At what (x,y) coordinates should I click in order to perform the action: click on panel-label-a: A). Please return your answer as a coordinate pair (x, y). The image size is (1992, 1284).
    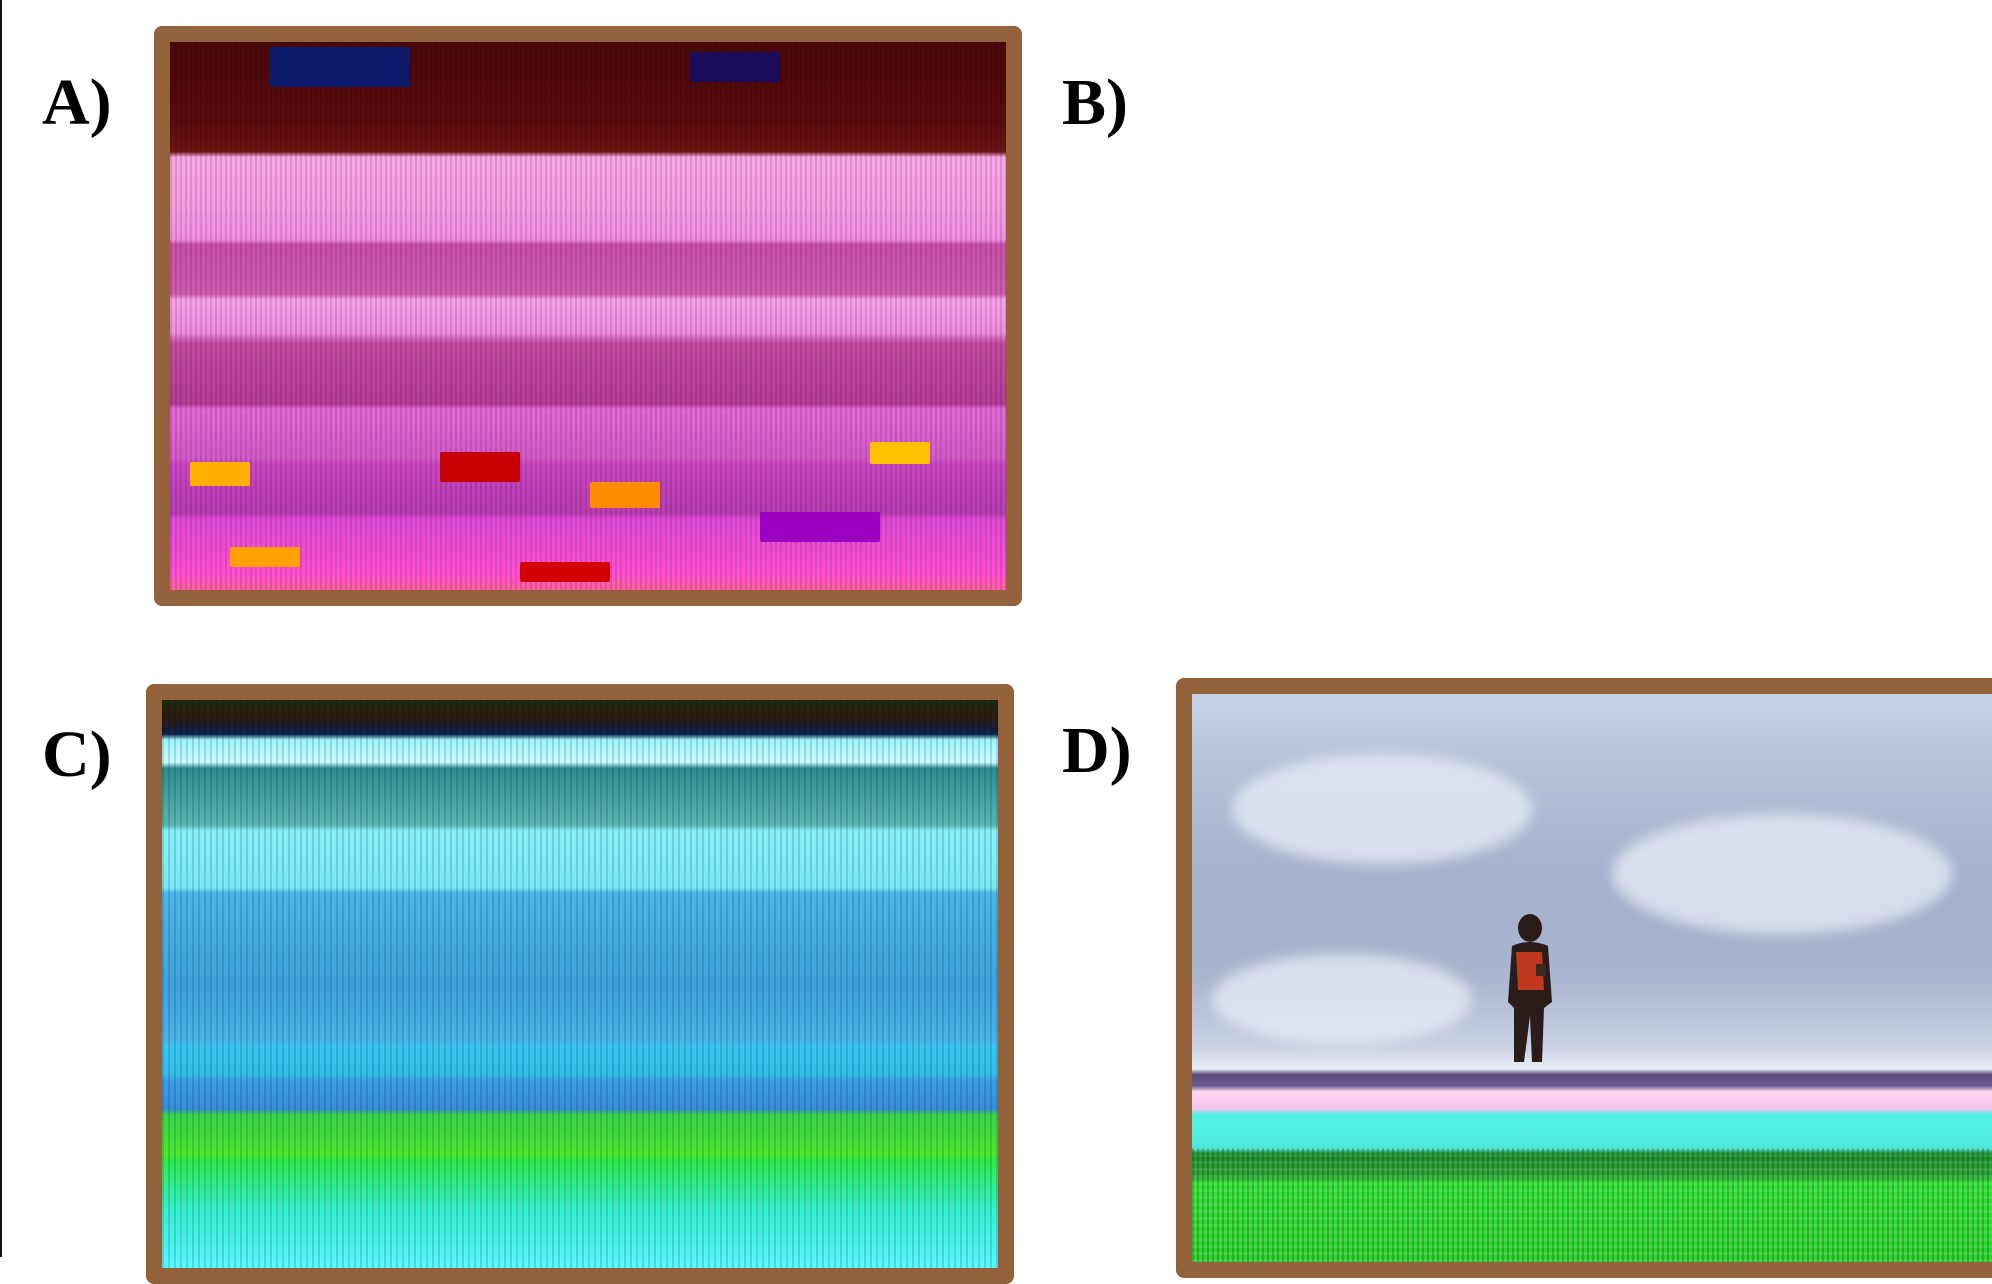
    Looking at the image, I should click on (77, 102).